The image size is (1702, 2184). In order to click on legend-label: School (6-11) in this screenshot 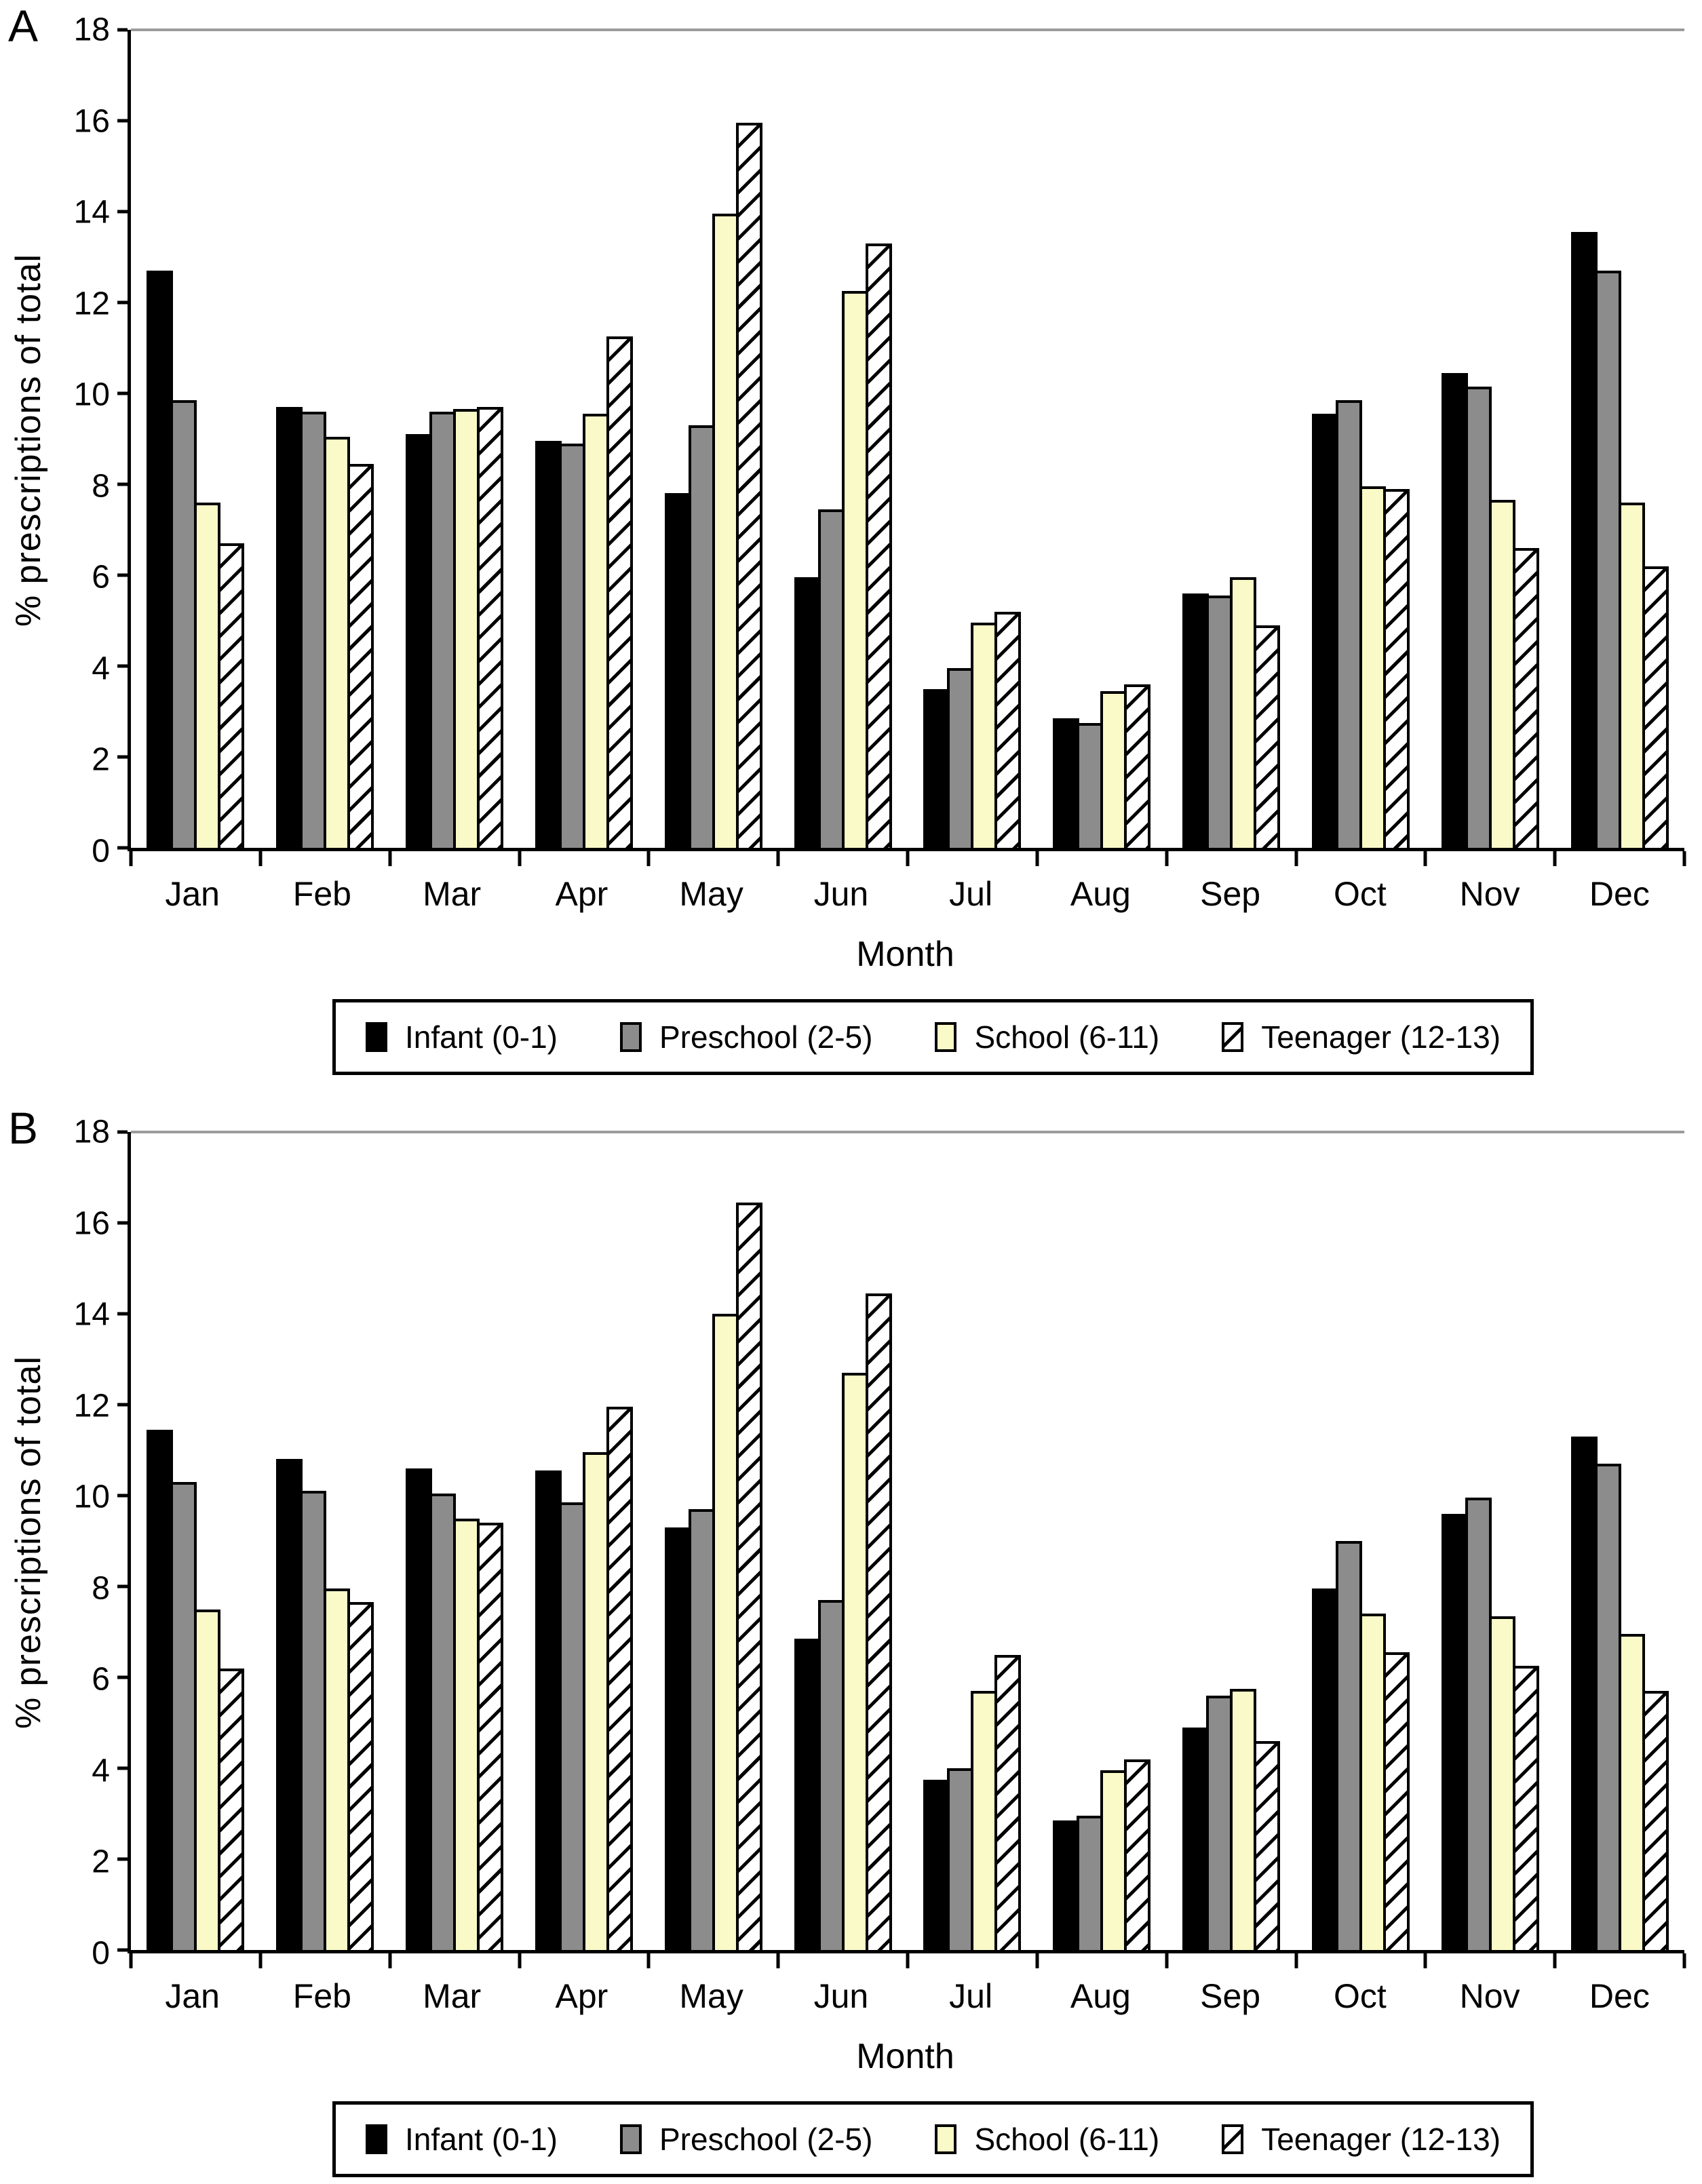, I will do `click(1067, 2139)`.